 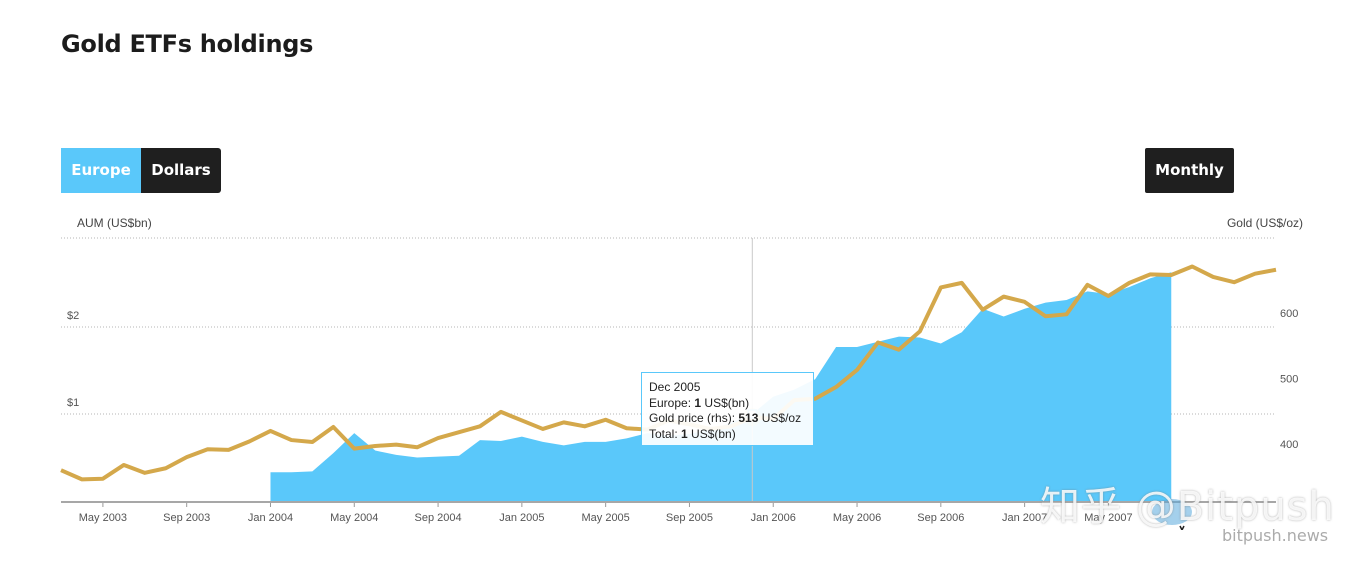 What do you see at coordinates (186, 518) in the screenshot?
I see `x-axis-tick-label: Sep 2003` at bounding box center [186, 518].